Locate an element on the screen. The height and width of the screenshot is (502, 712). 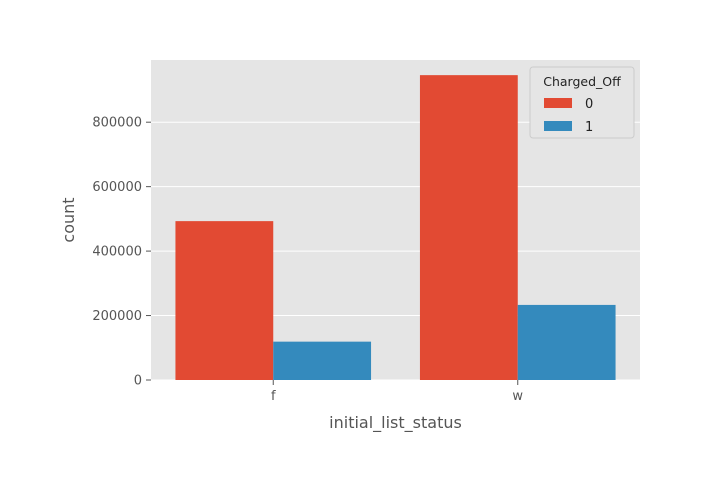
legend-label-0: 0 is located at coordinates (589, 104).